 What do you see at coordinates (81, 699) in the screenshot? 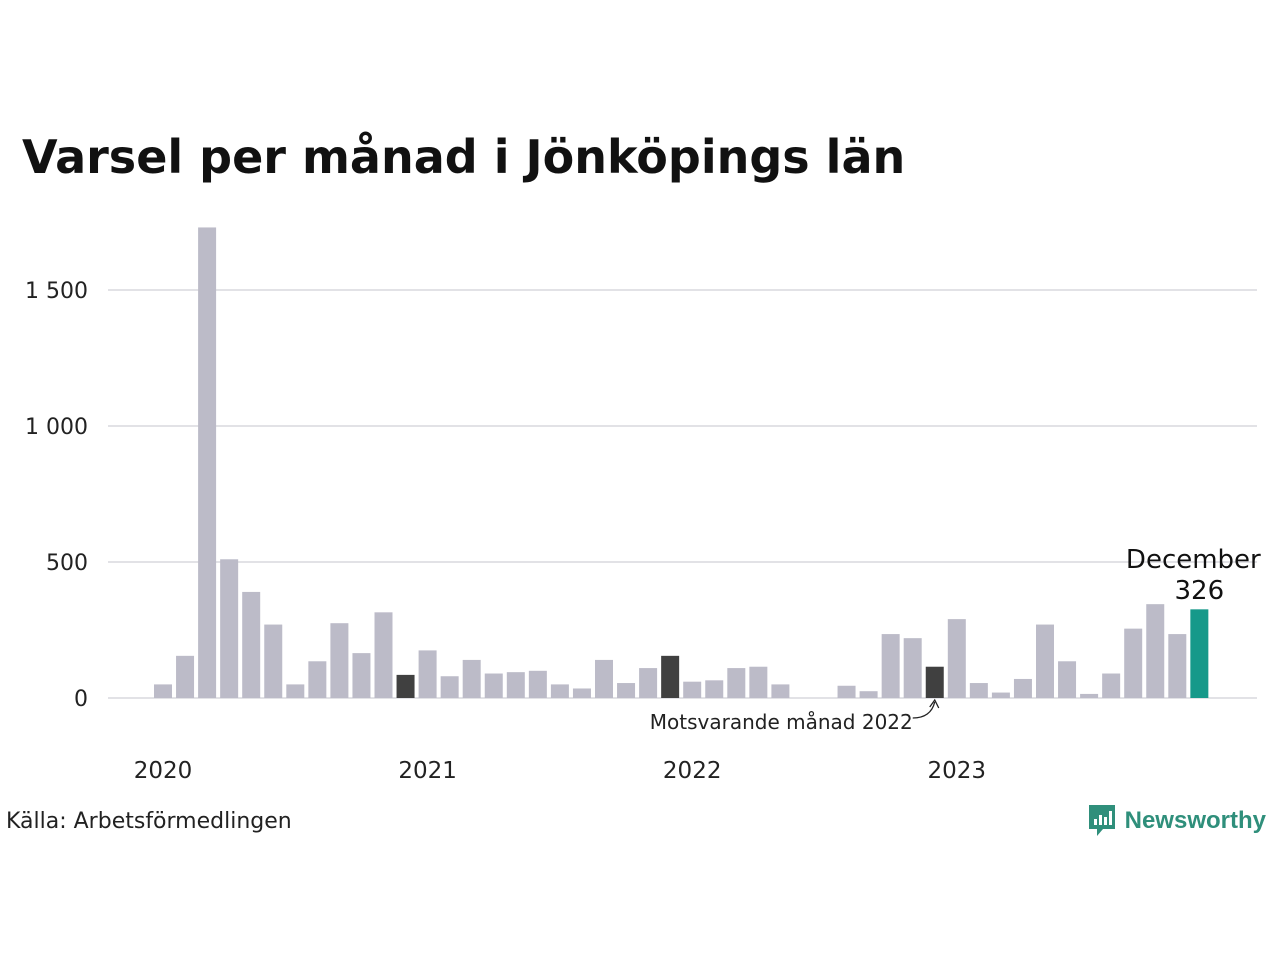
I see `y-tick-label: 0` at bounding box center [81, 699].